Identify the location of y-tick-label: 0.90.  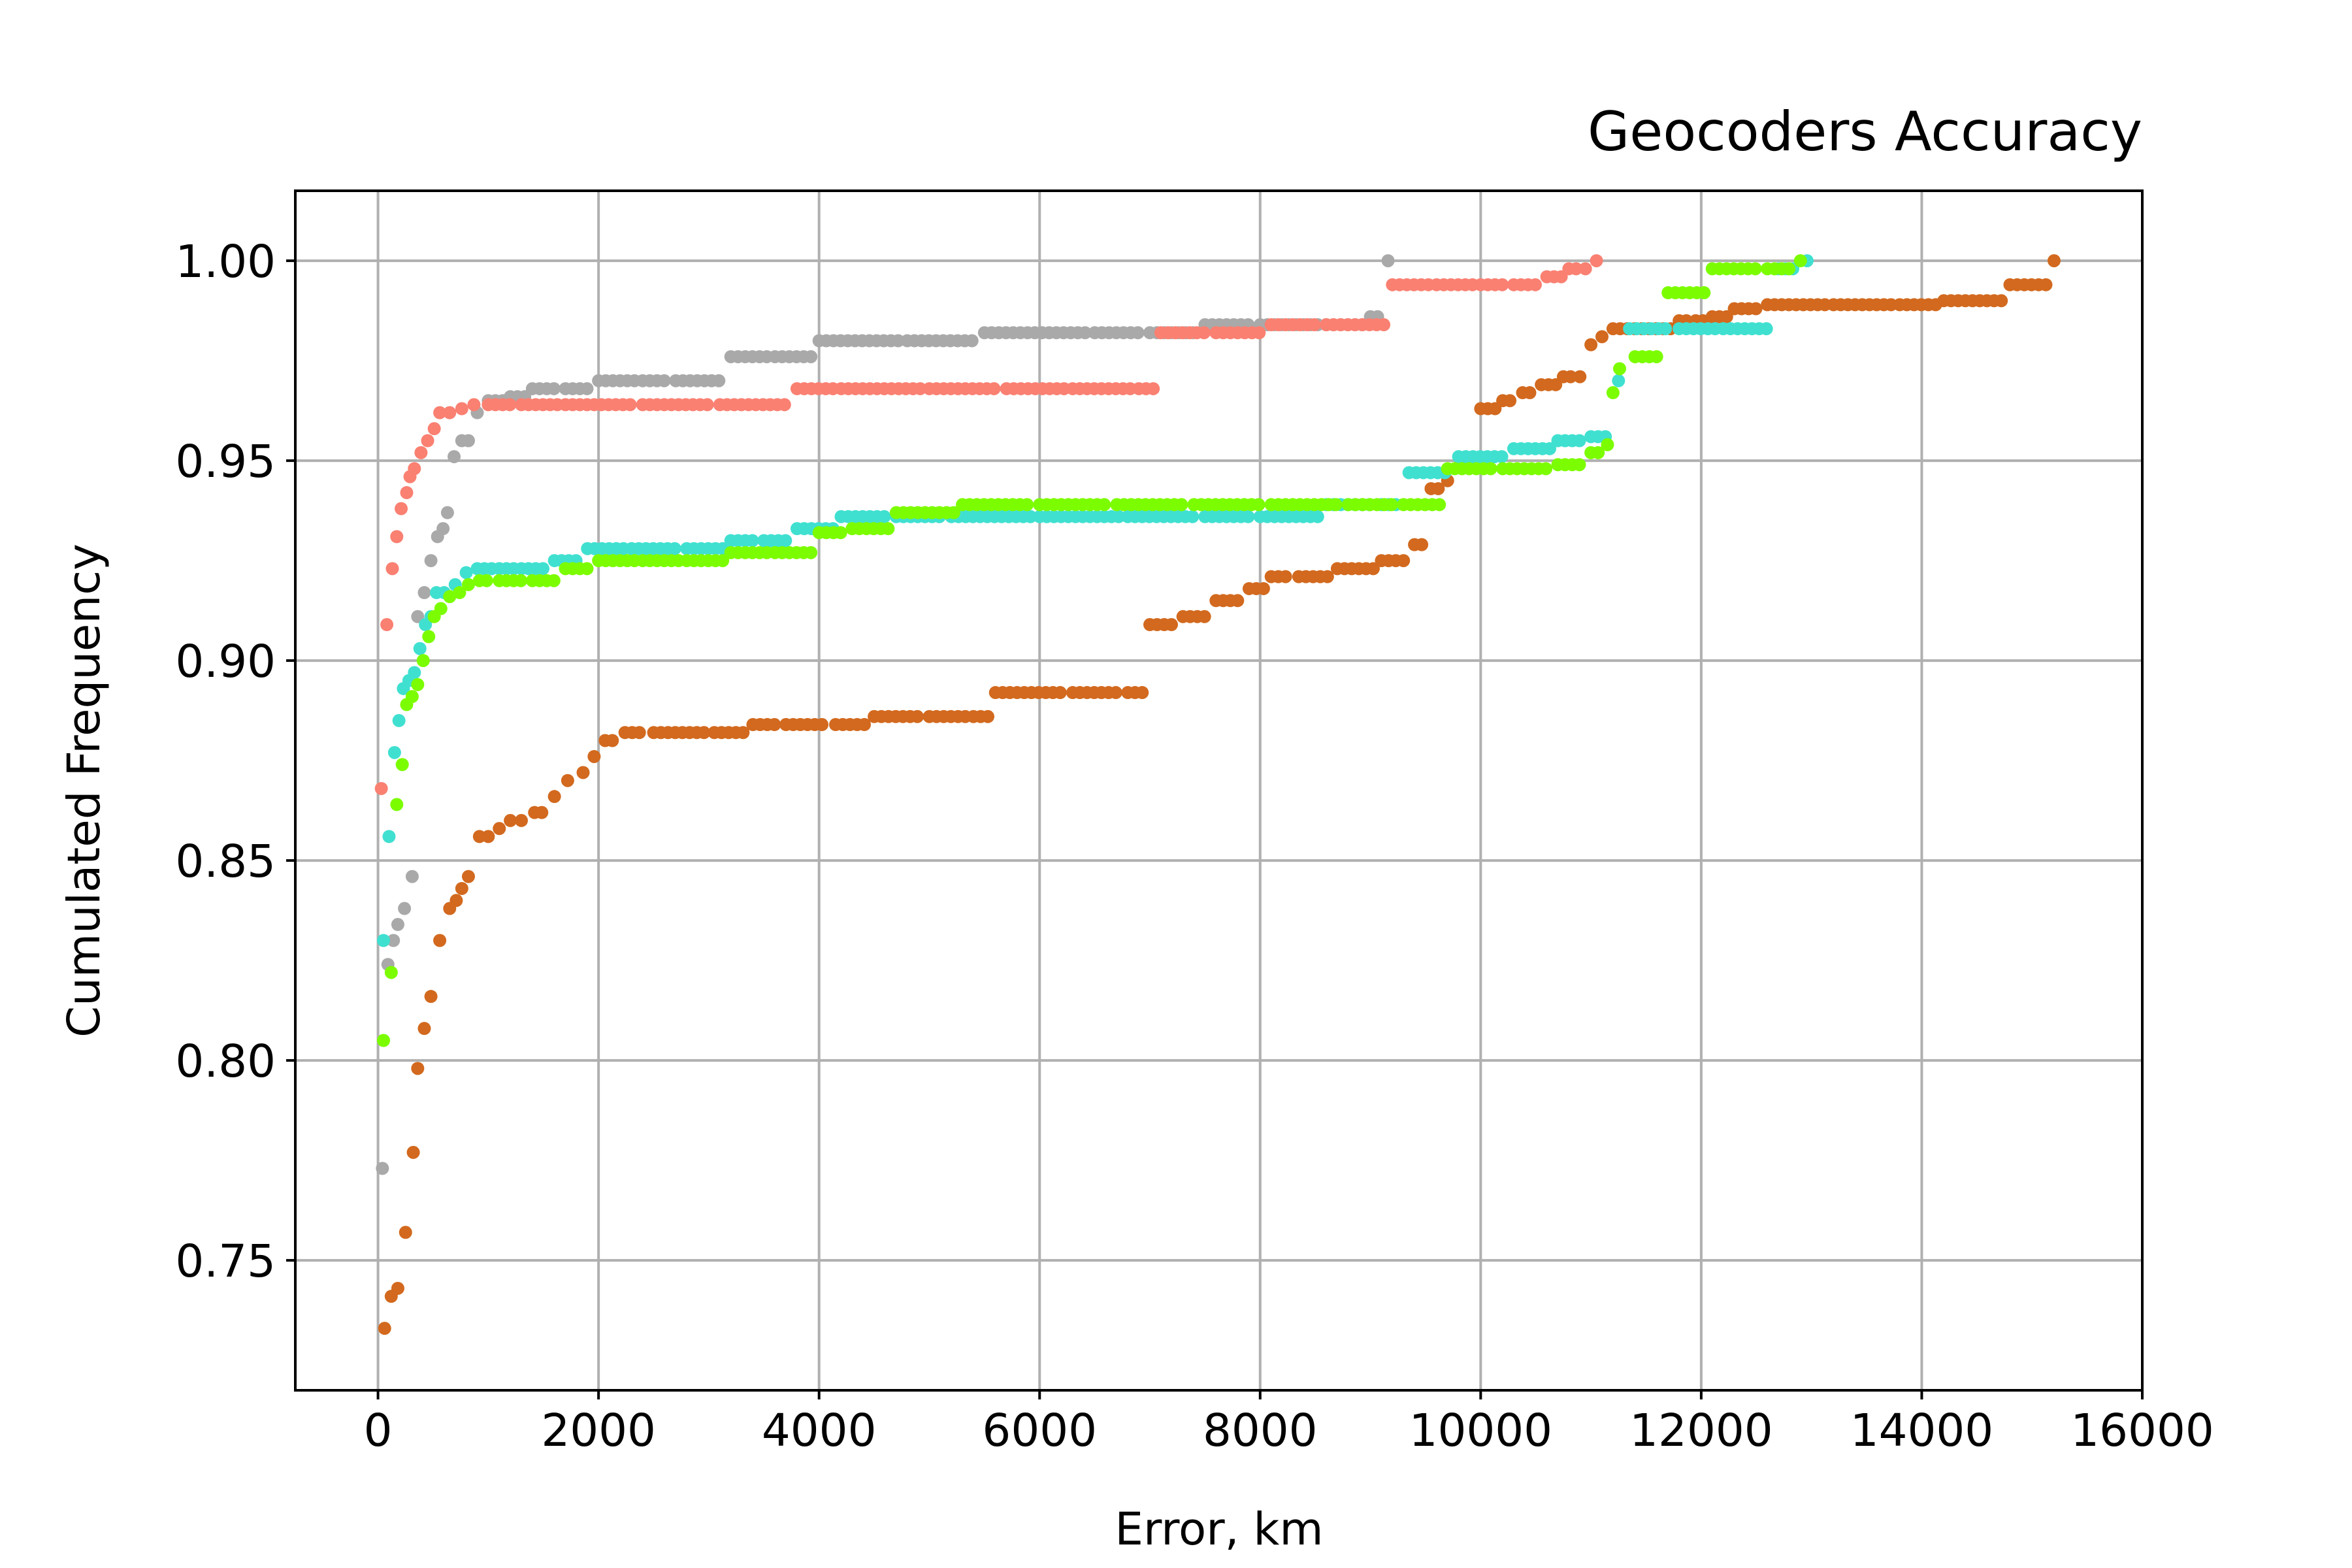
(225, 662).